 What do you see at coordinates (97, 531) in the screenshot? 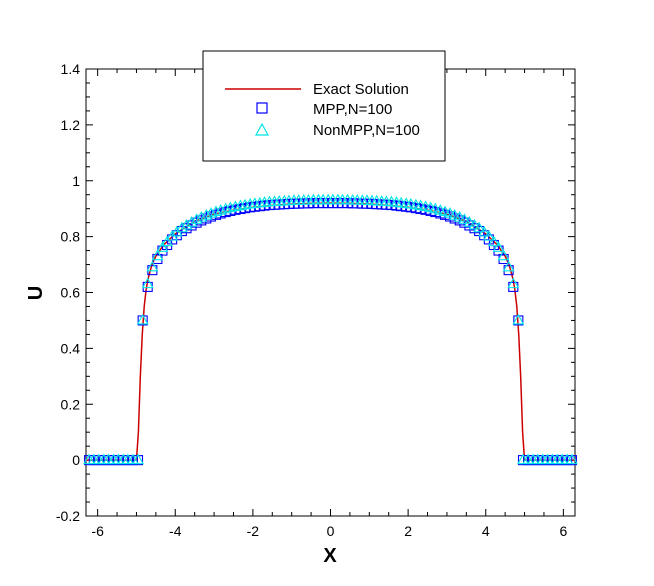
I see `x-tick-label: -6` at bounding box center [97, 531].